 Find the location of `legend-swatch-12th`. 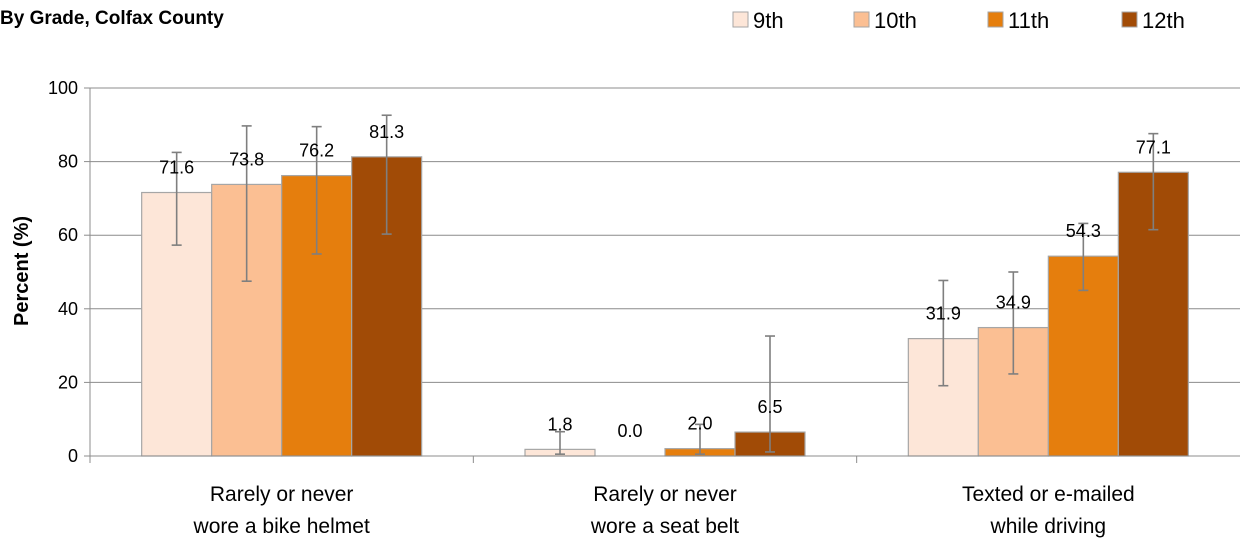

legend-swatch-12th is located at coordinates (1129, 19).